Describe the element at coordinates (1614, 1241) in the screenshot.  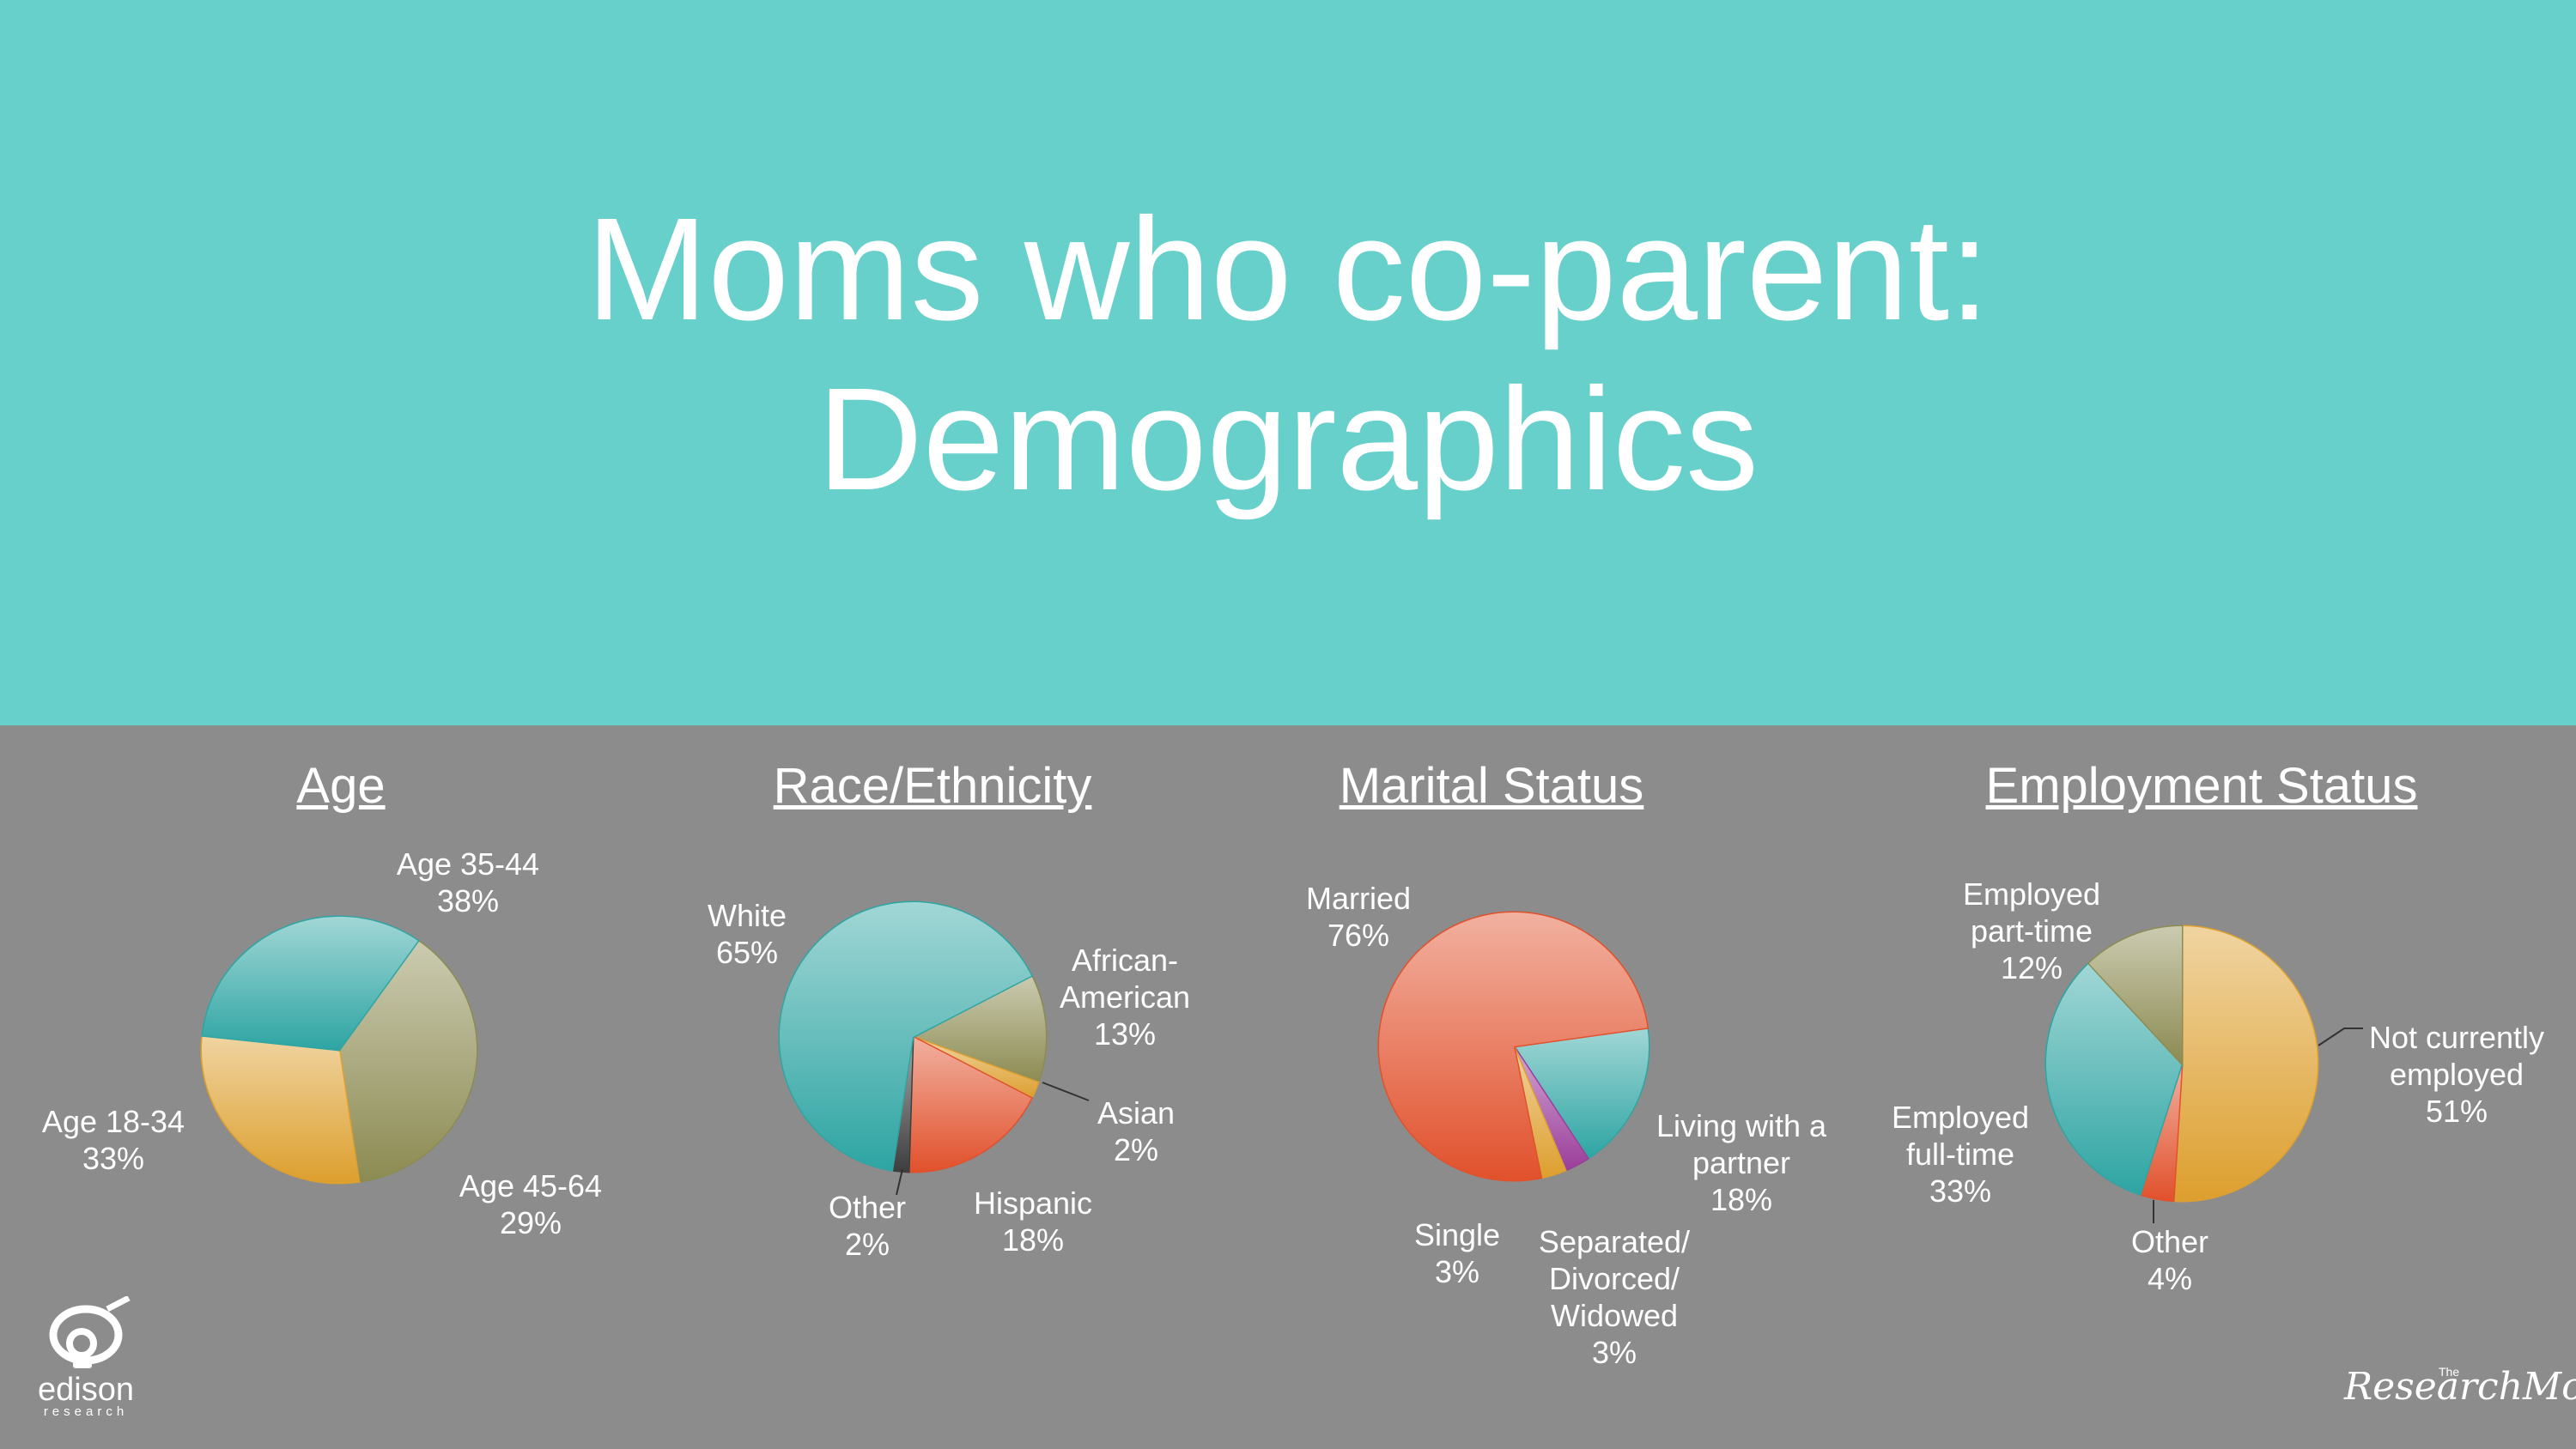
I see `pie-3-label-2-line-1: Separated/` at that location.